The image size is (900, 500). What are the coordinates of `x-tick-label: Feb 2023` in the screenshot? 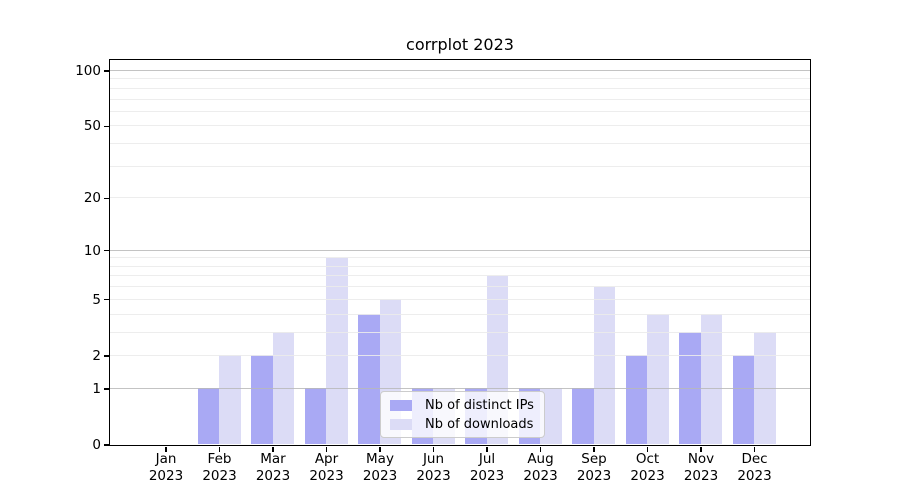 It's located at (219, 467).